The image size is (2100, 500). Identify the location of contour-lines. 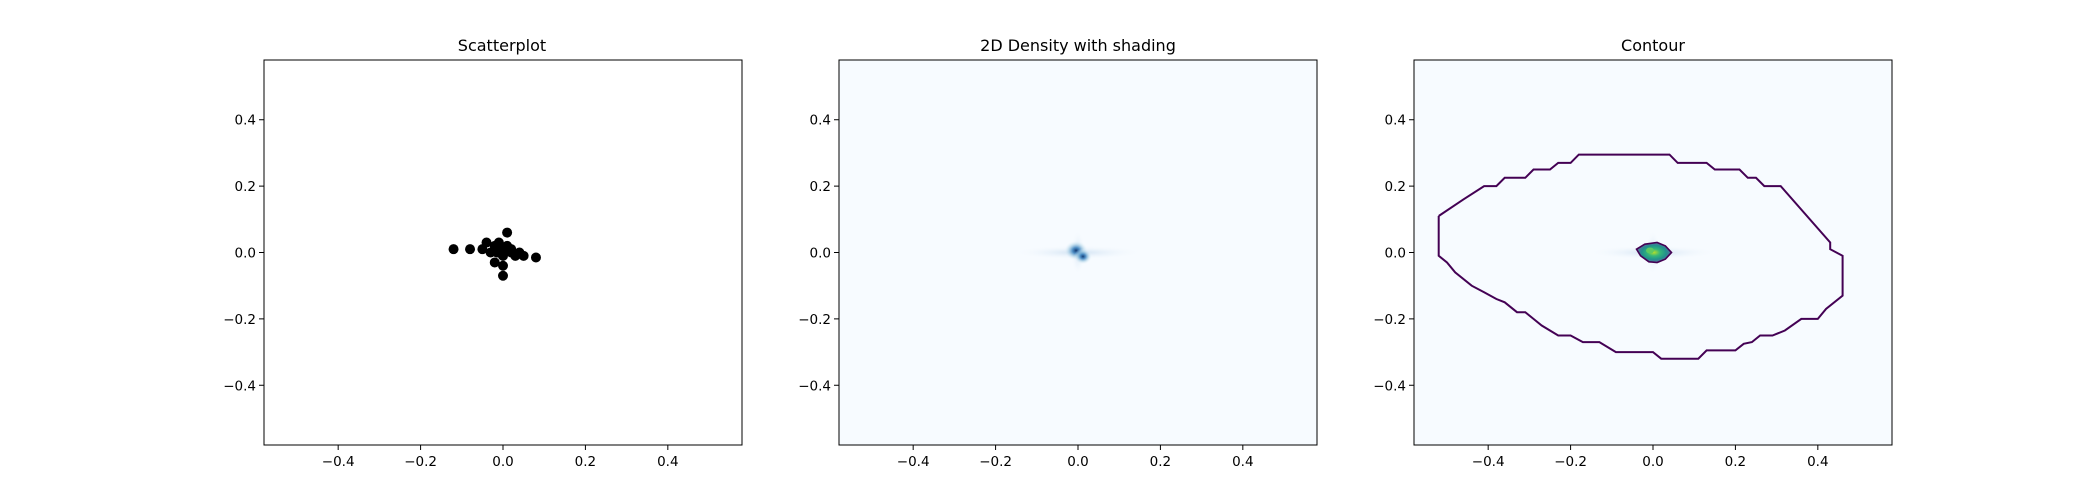
(1640, 256).